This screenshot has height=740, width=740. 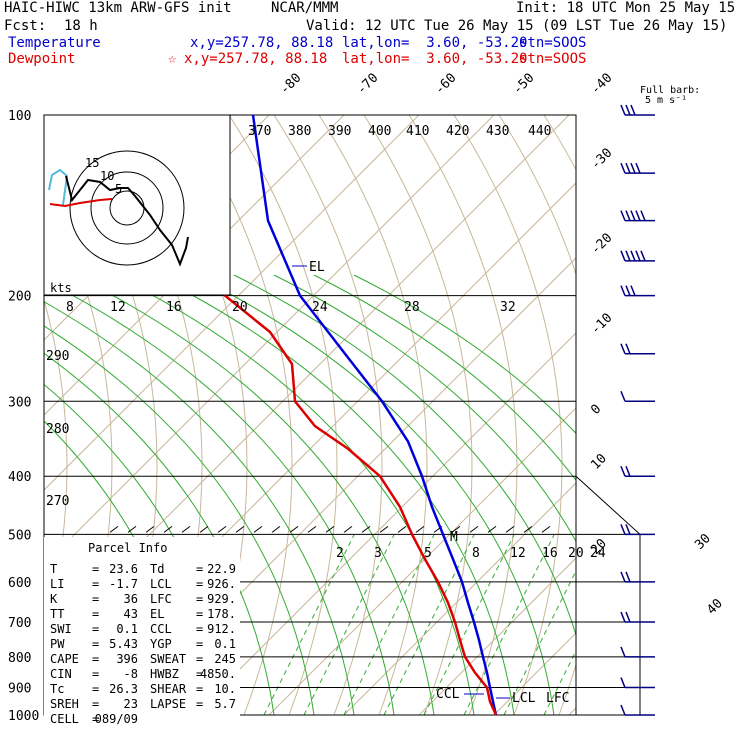 What do you see at coordinates (164, 674) in the screenshot?
I see `parcel-label: HWBZ` at bounding box center [164, 674].